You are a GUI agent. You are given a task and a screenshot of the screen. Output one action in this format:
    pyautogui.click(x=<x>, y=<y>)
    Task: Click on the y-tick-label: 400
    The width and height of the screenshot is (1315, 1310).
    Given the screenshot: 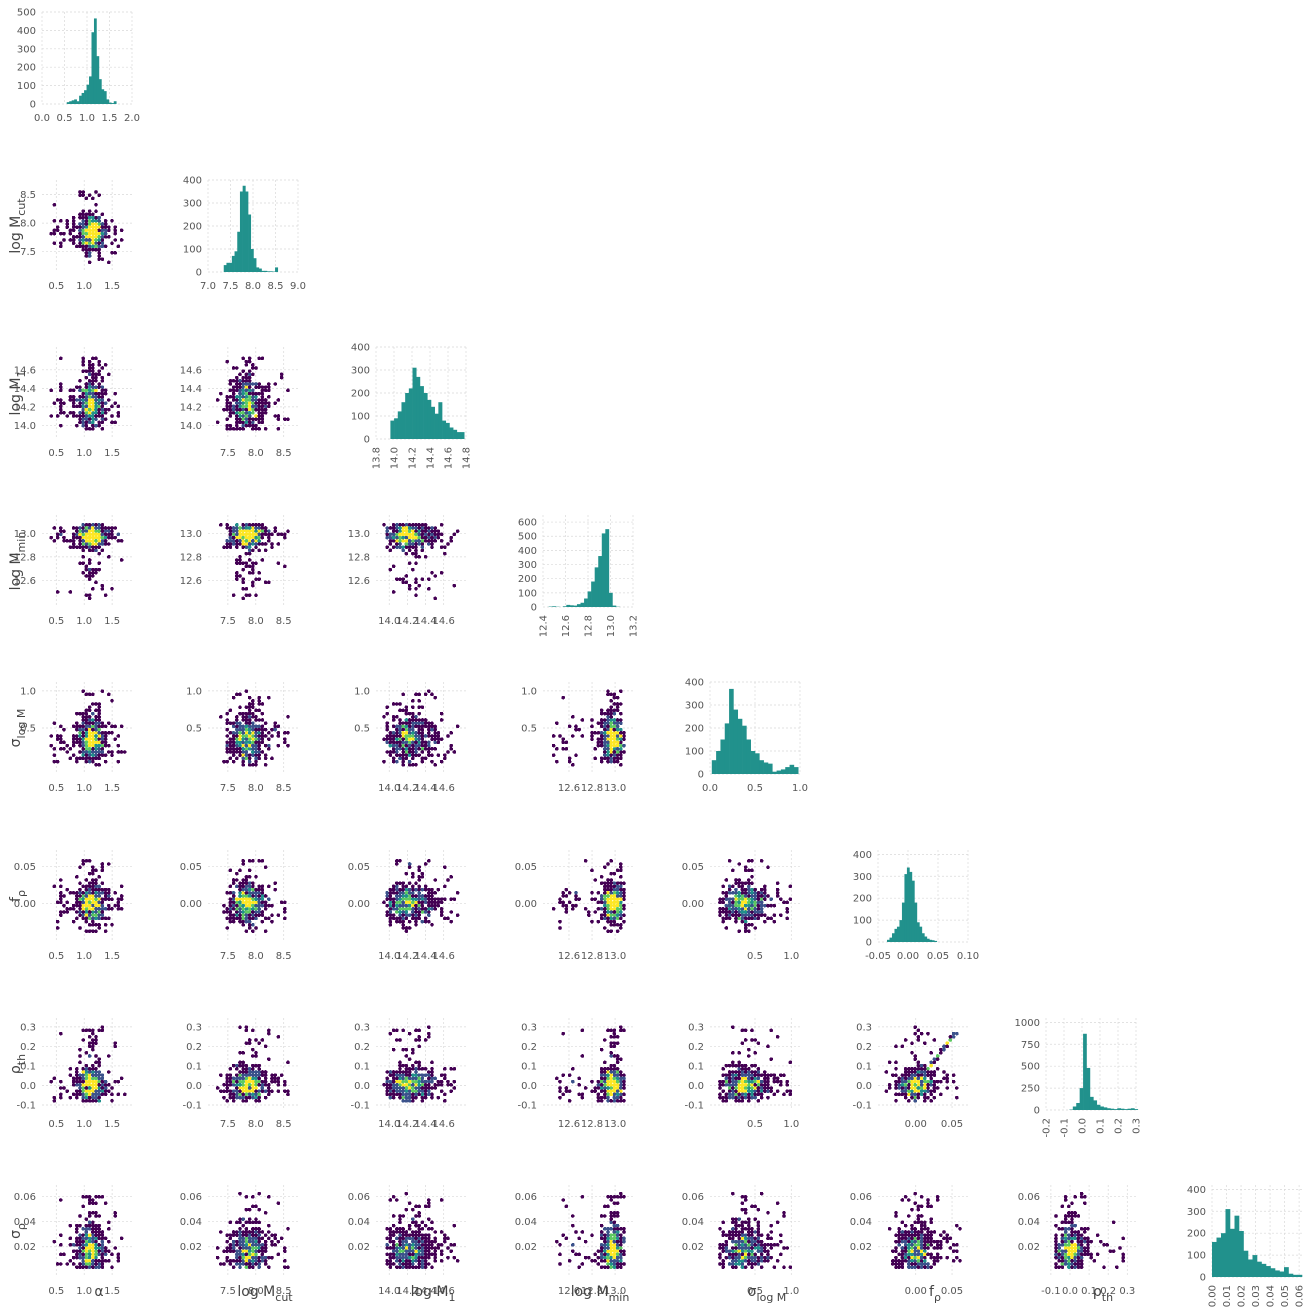 What is the action you would take?
    pyautogui.click(x=360, y=348)
    